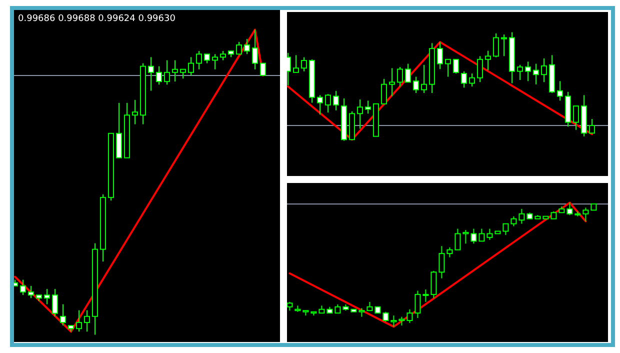  What do you see at coordinates (97, 19) in the screenshot?
I see `chart-title: 0.99686 0.99688 0.99624 0.99630` at bounding box center [97, 19].